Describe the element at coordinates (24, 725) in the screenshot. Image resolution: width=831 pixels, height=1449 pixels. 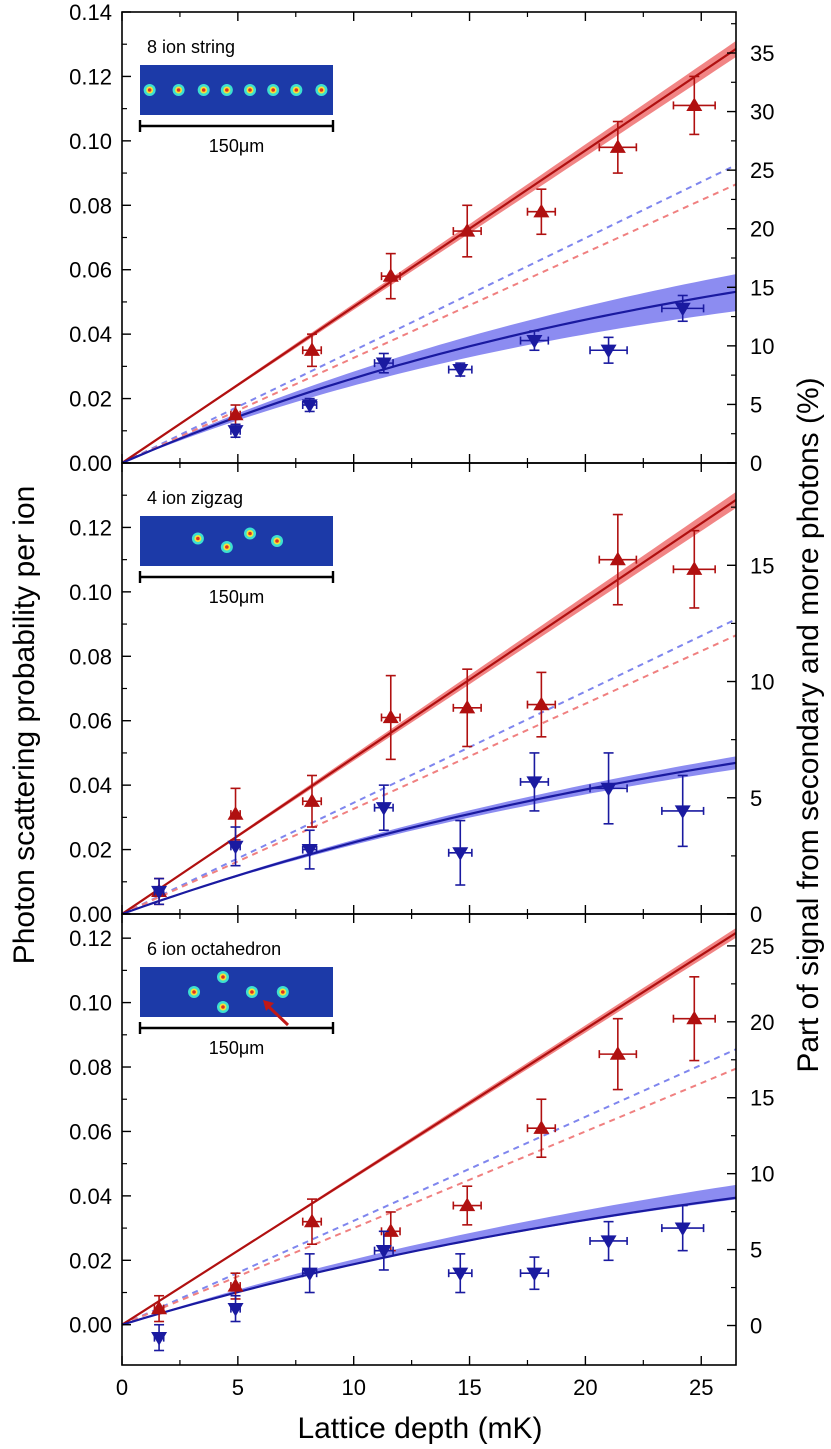
I see `left-y-axis-title: Photon scattering probability per ion` at that location.